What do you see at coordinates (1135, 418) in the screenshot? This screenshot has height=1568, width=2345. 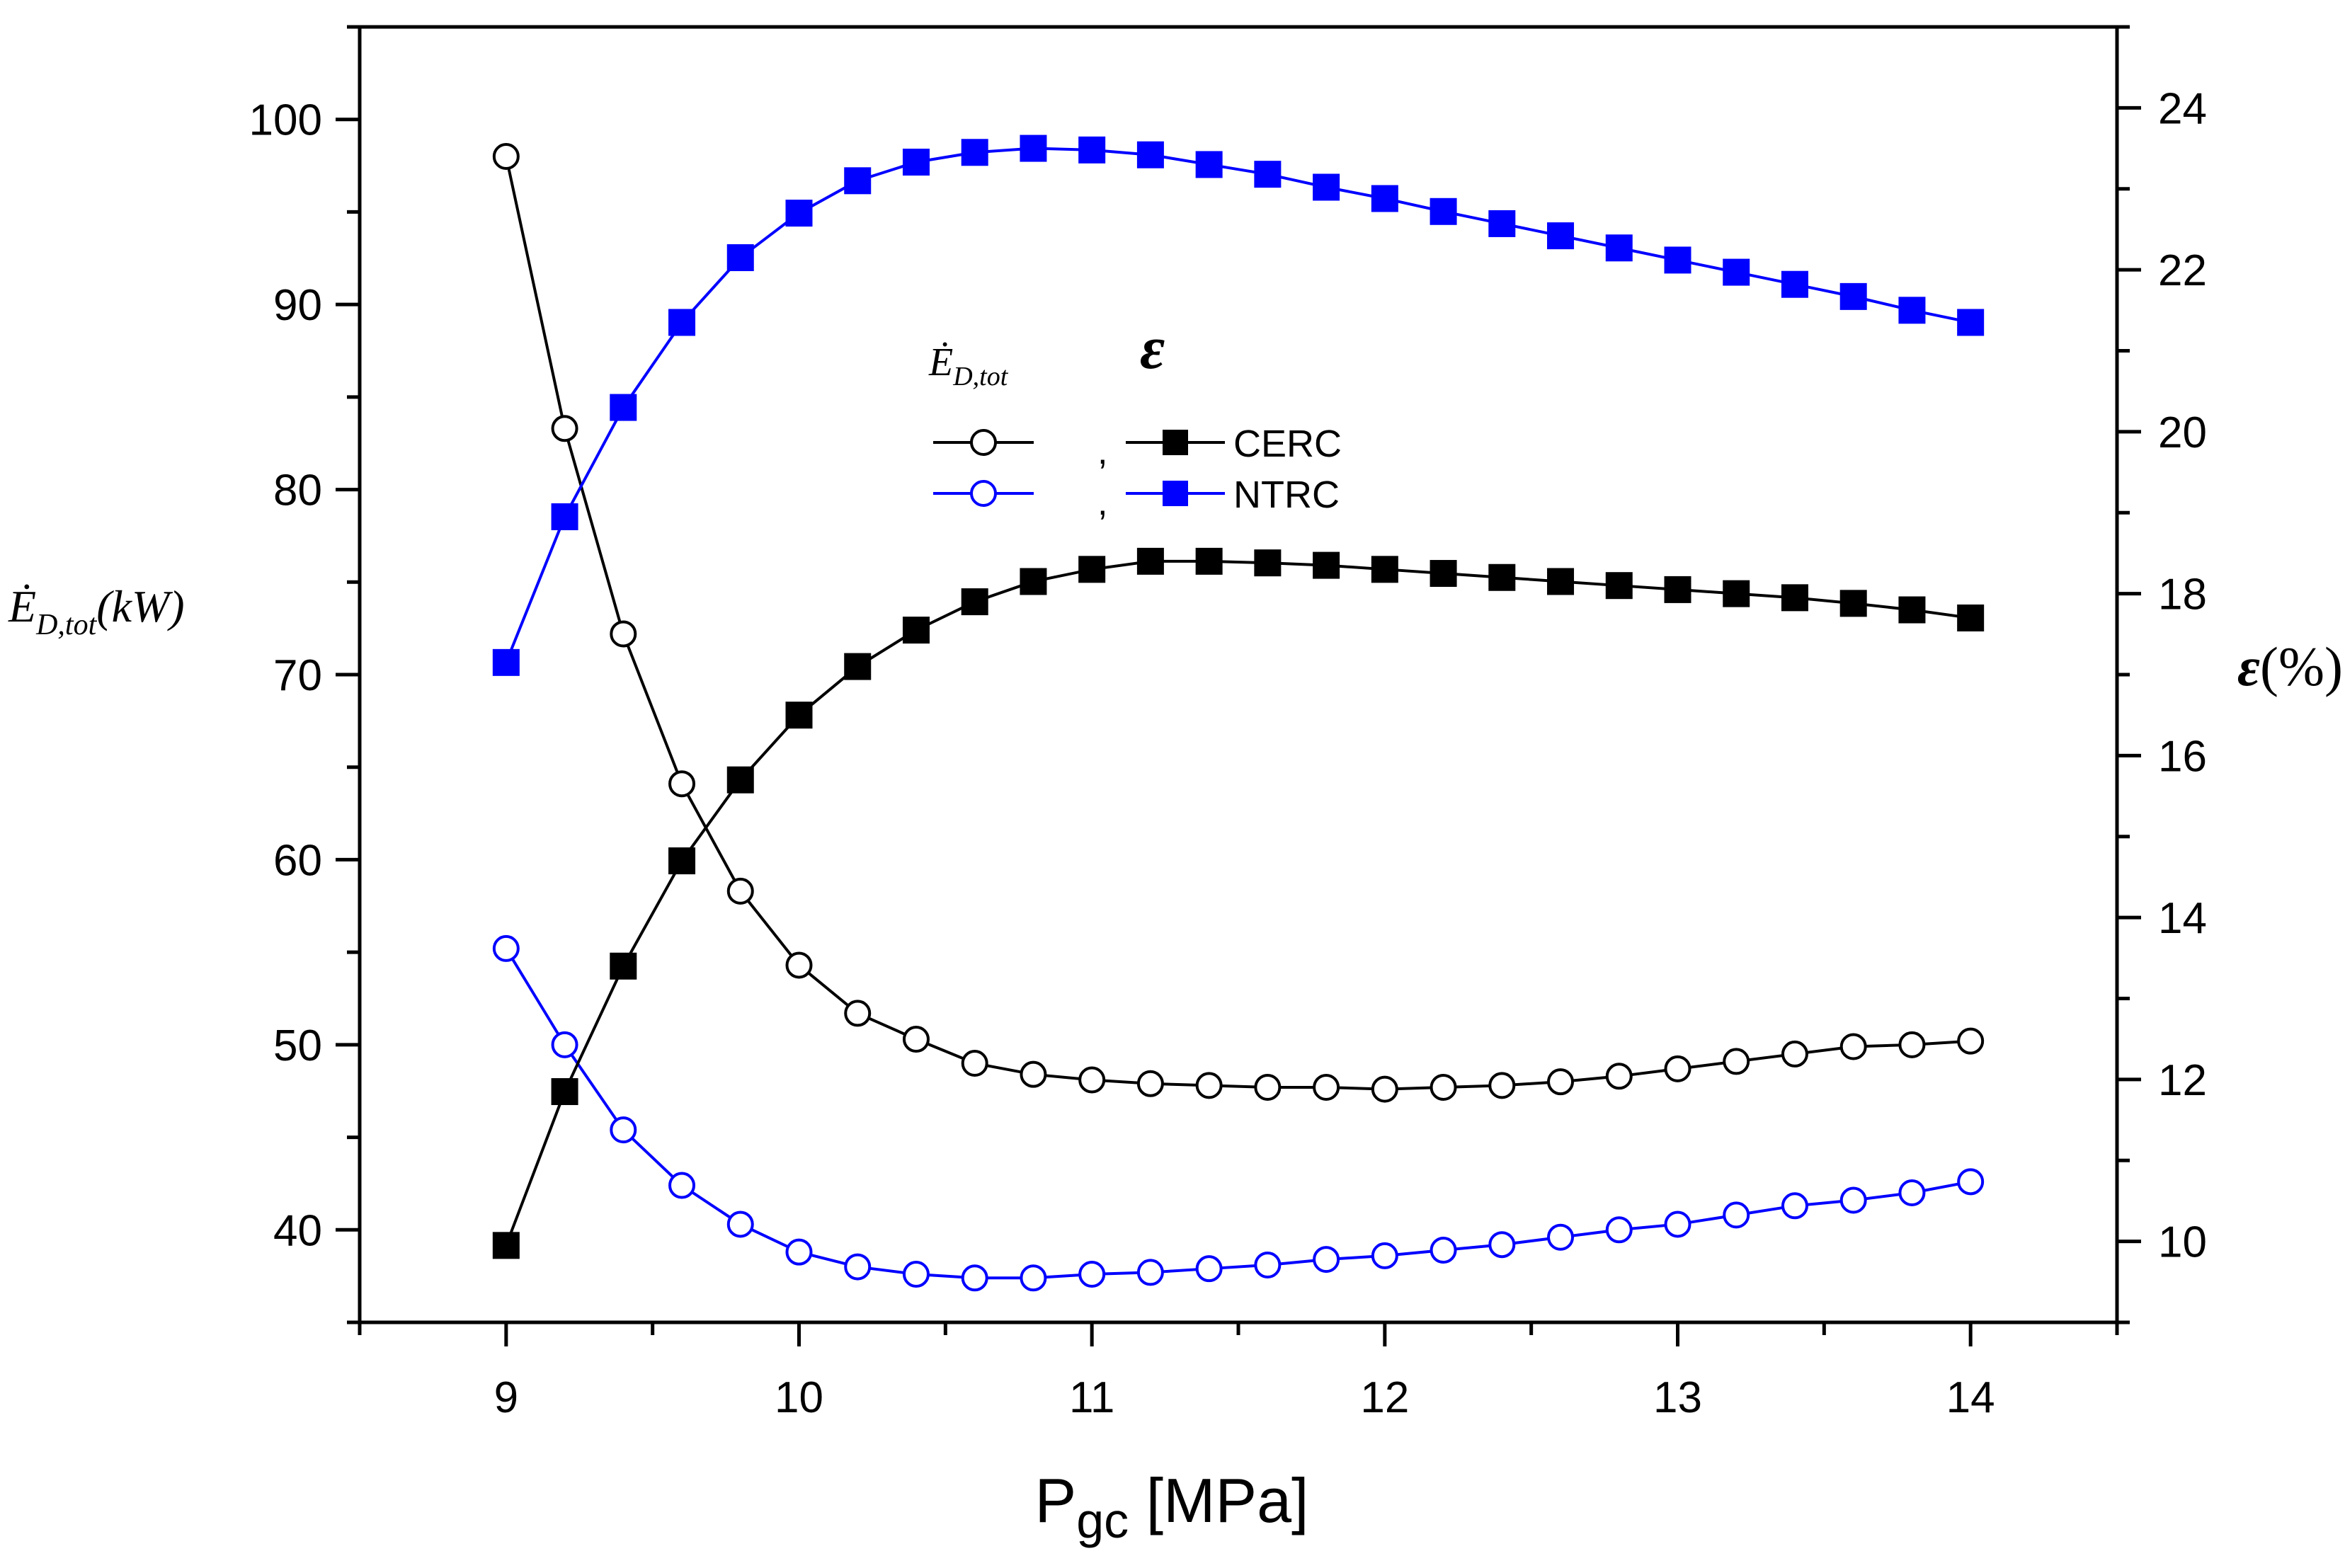 I see `legend: ĖD,tot ε, CERC, NTRC` at bounding box center [1135, 418].